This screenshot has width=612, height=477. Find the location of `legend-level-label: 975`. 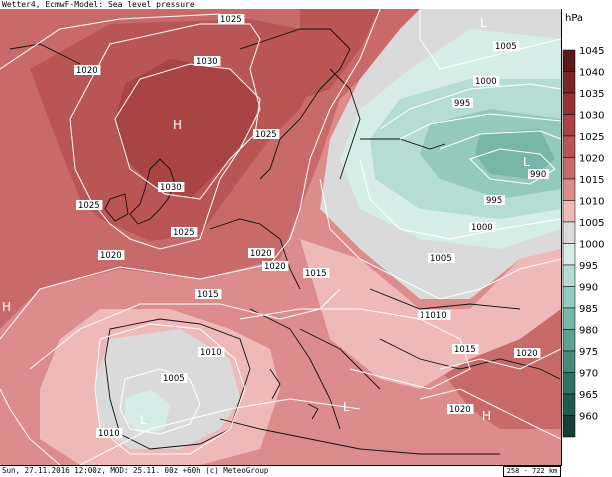

legend-level-label: 975 is located at coordinates (588, 352).